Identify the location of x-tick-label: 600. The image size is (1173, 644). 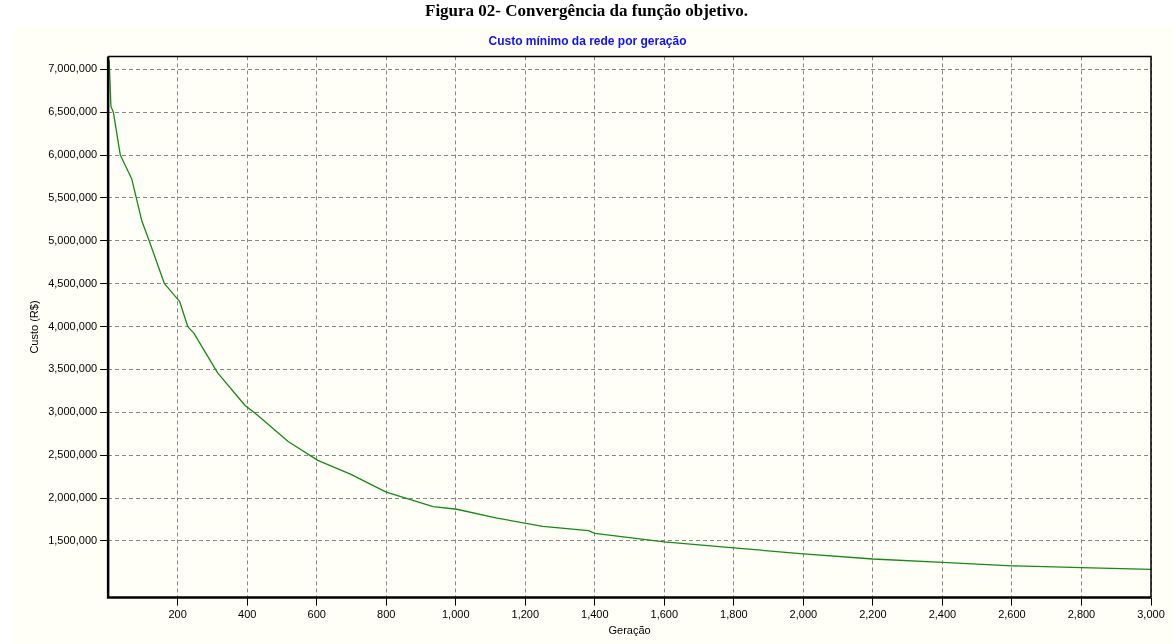
(316, 614).